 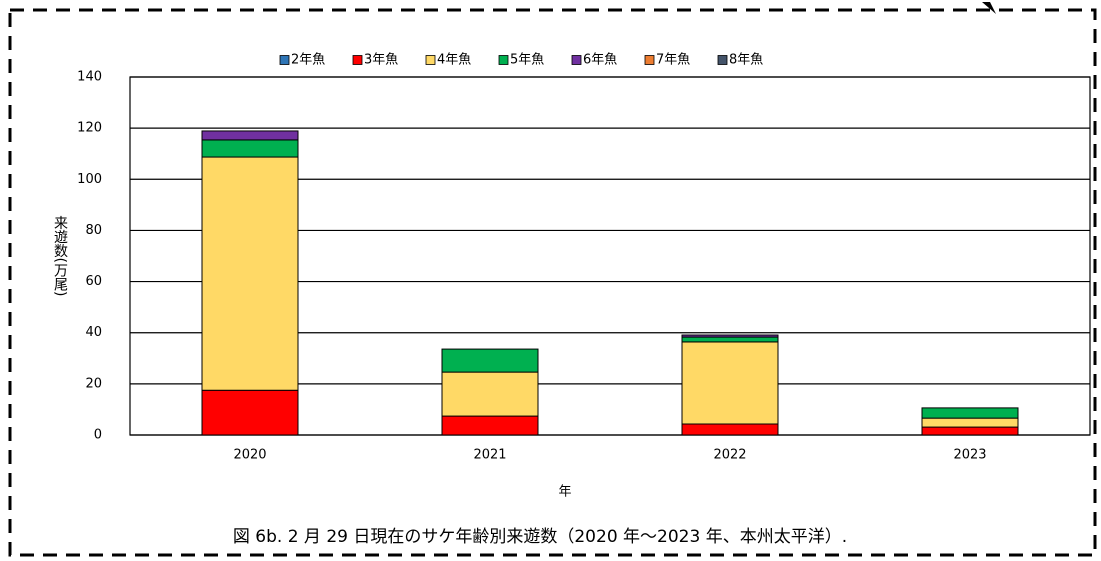 I want to click on y-tick-label: 40, so click(x=93, y=332).